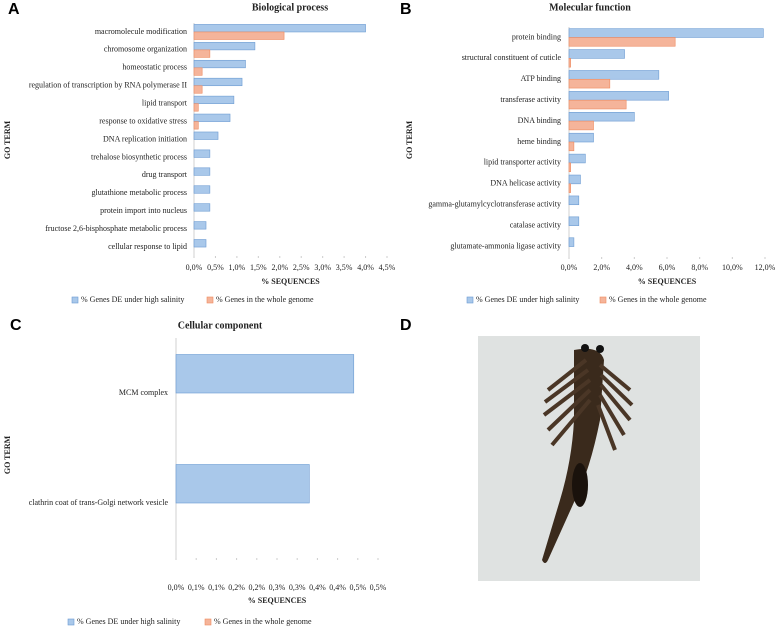 The image size is (778, 628). I want to click on x-tick-label: 1,5%, so click(258, 267).